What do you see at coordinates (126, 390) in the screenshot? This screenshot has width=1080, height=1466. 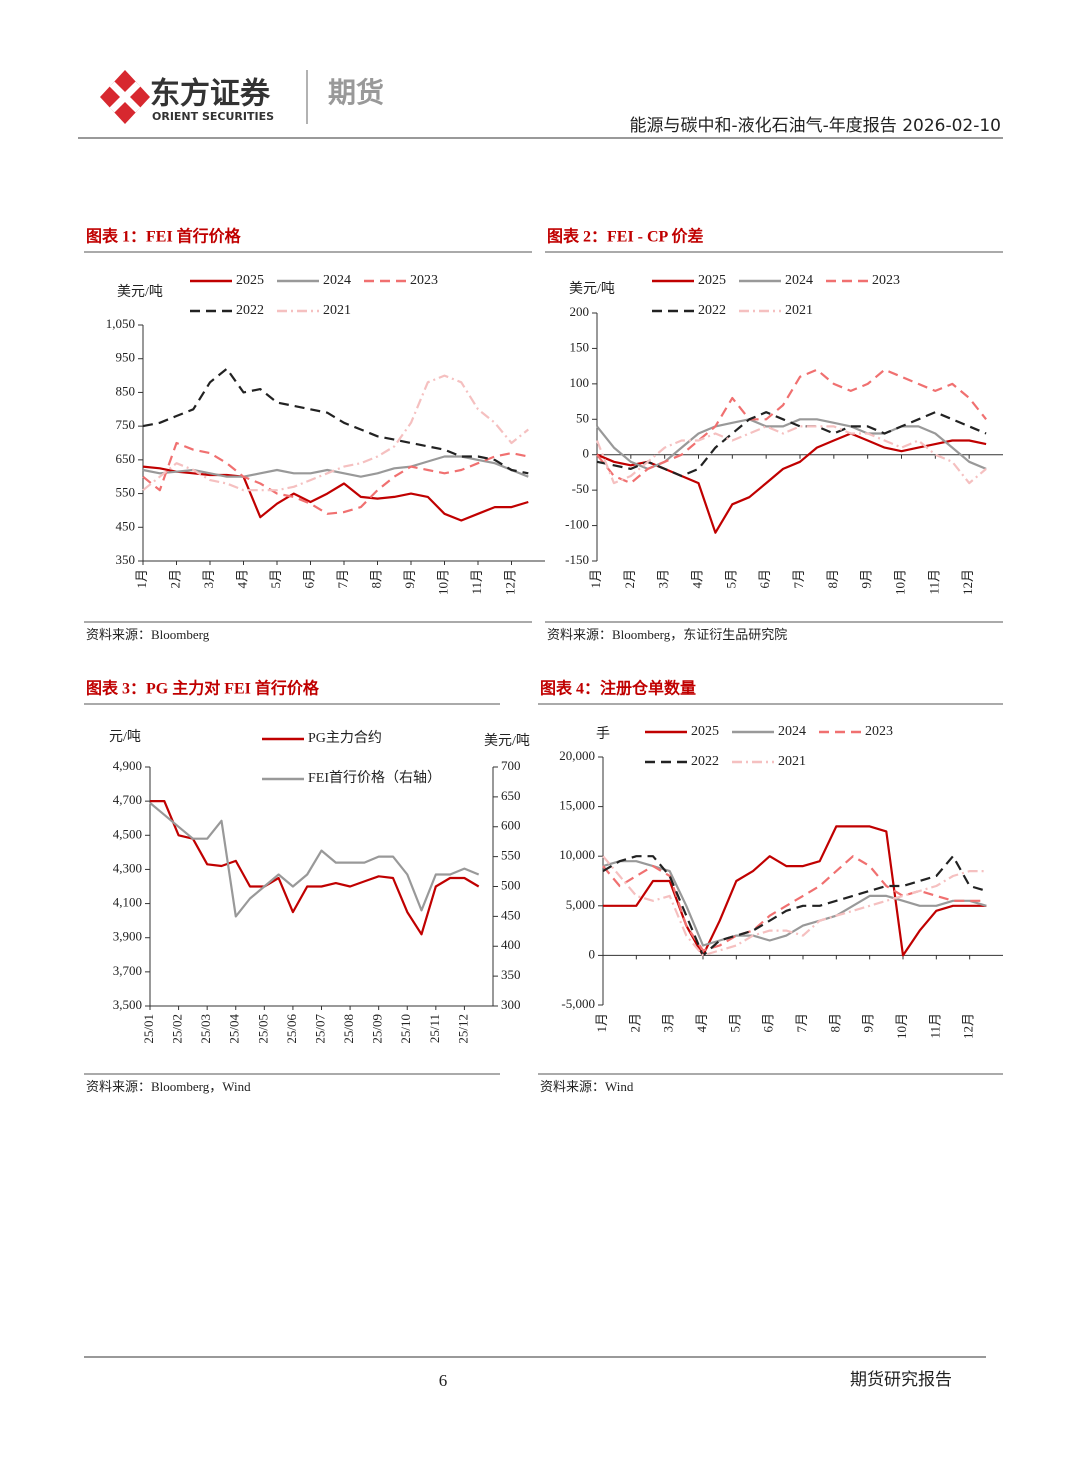 I see `y-tick-label: 850` at bounding box center [126, 390].